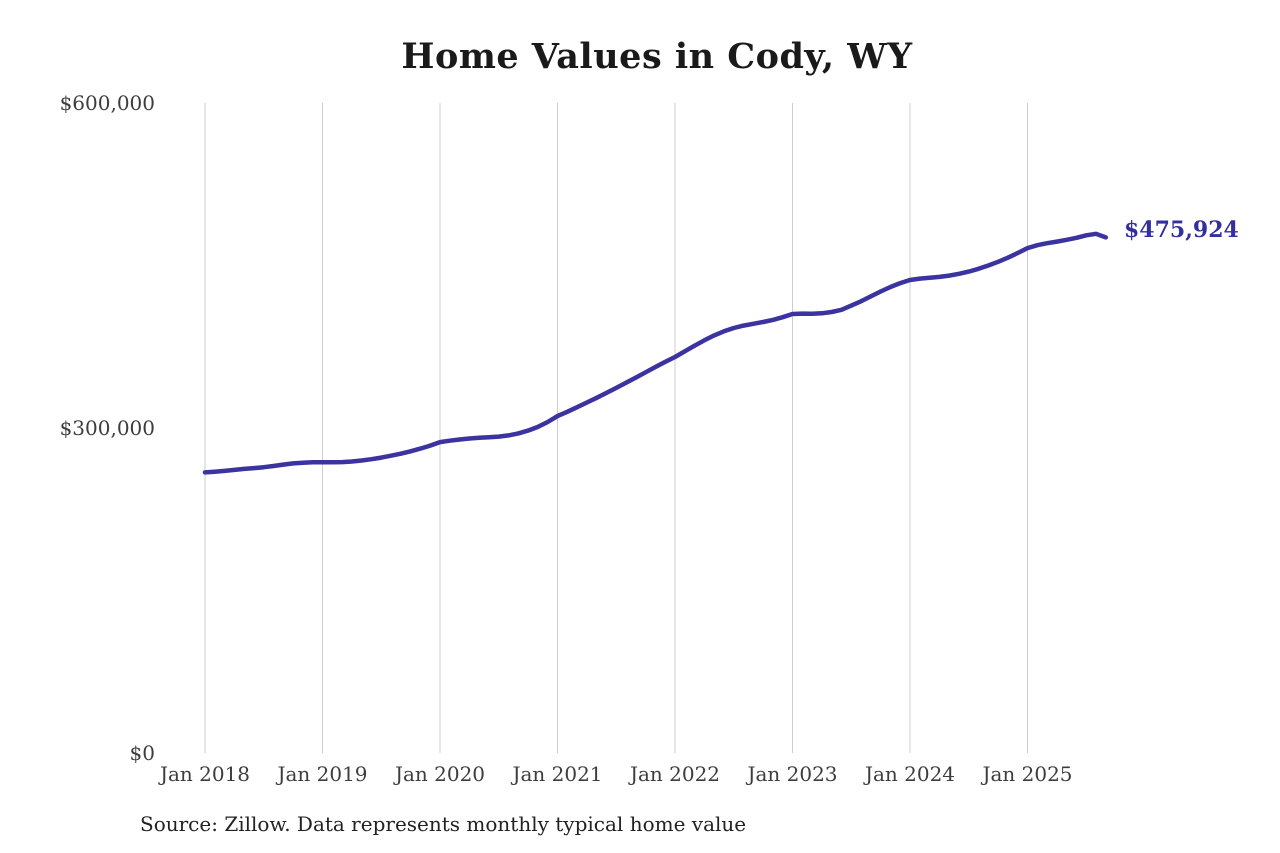 The height and width of the screenshot is (853, 1280). What do you see at coordinates (1026, 774) in the screenshot?
I see `x-tick-label: Jan 2025` at bounding box center [1026, 774].